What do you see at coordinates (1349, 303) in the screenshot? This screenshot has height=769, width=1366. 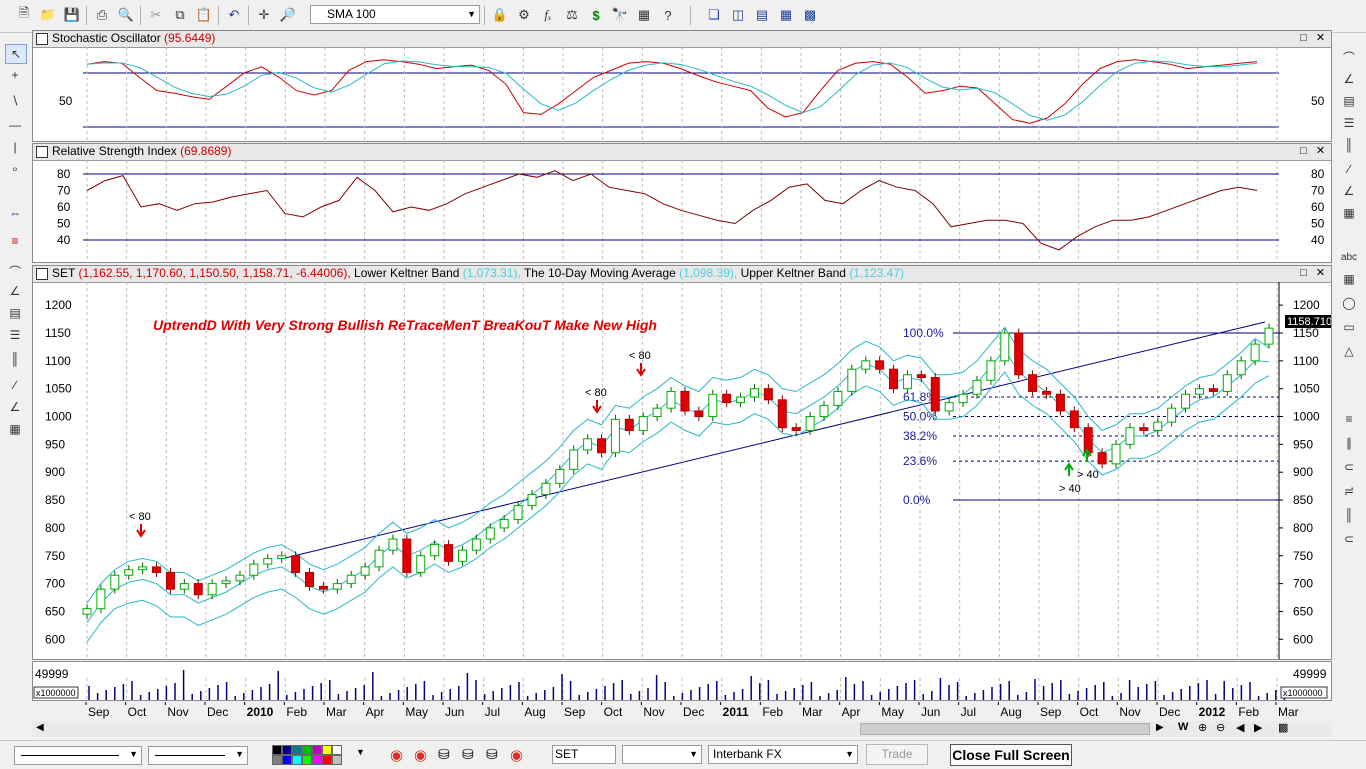 I see `ellipse-icon: ◯` at bounding box center [1349, 303].